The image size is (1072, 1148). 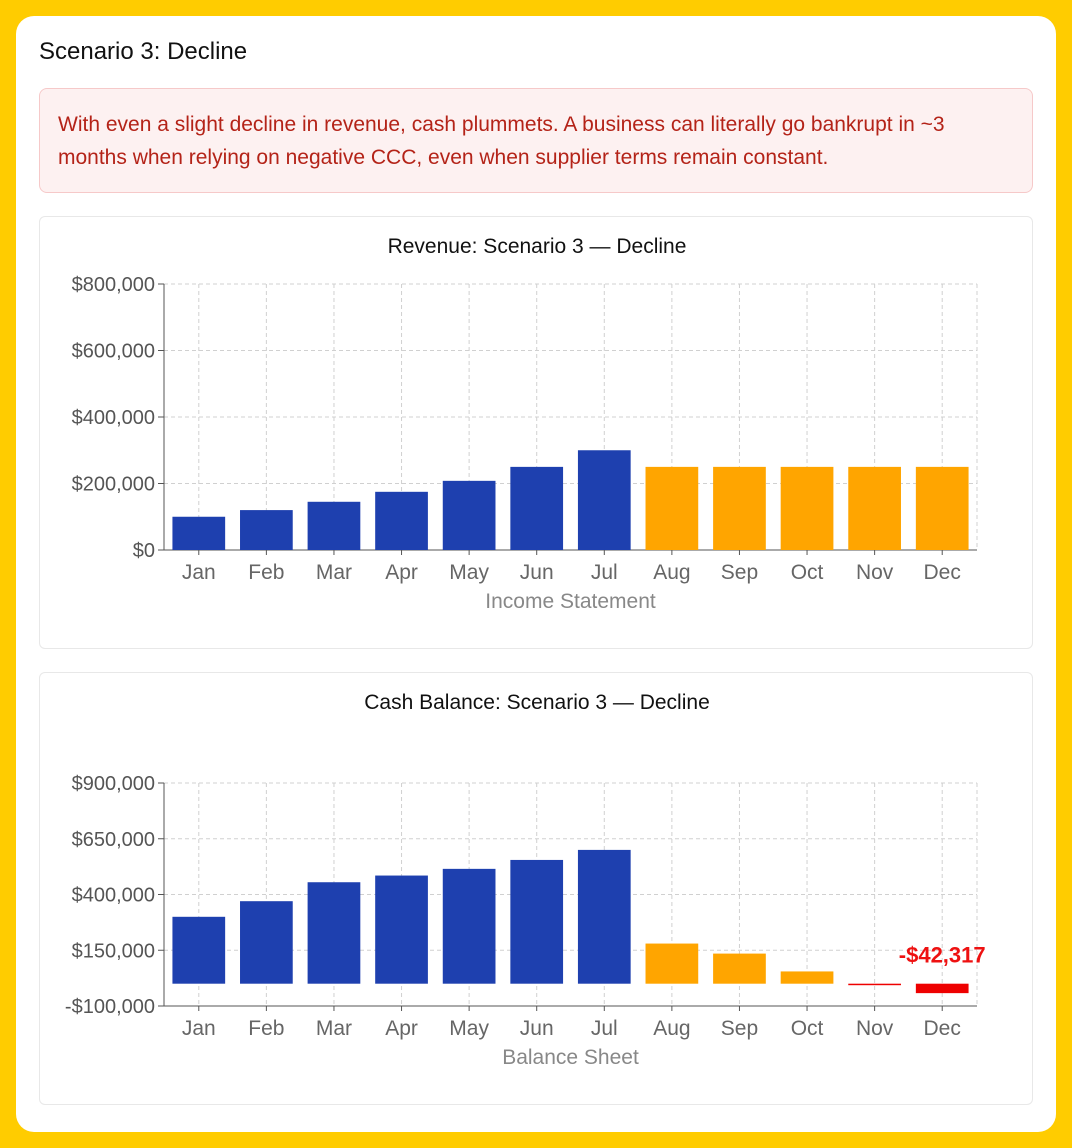 I want to click on scenario-title: Scenario 3: Decline, so click(x=143, y=51).